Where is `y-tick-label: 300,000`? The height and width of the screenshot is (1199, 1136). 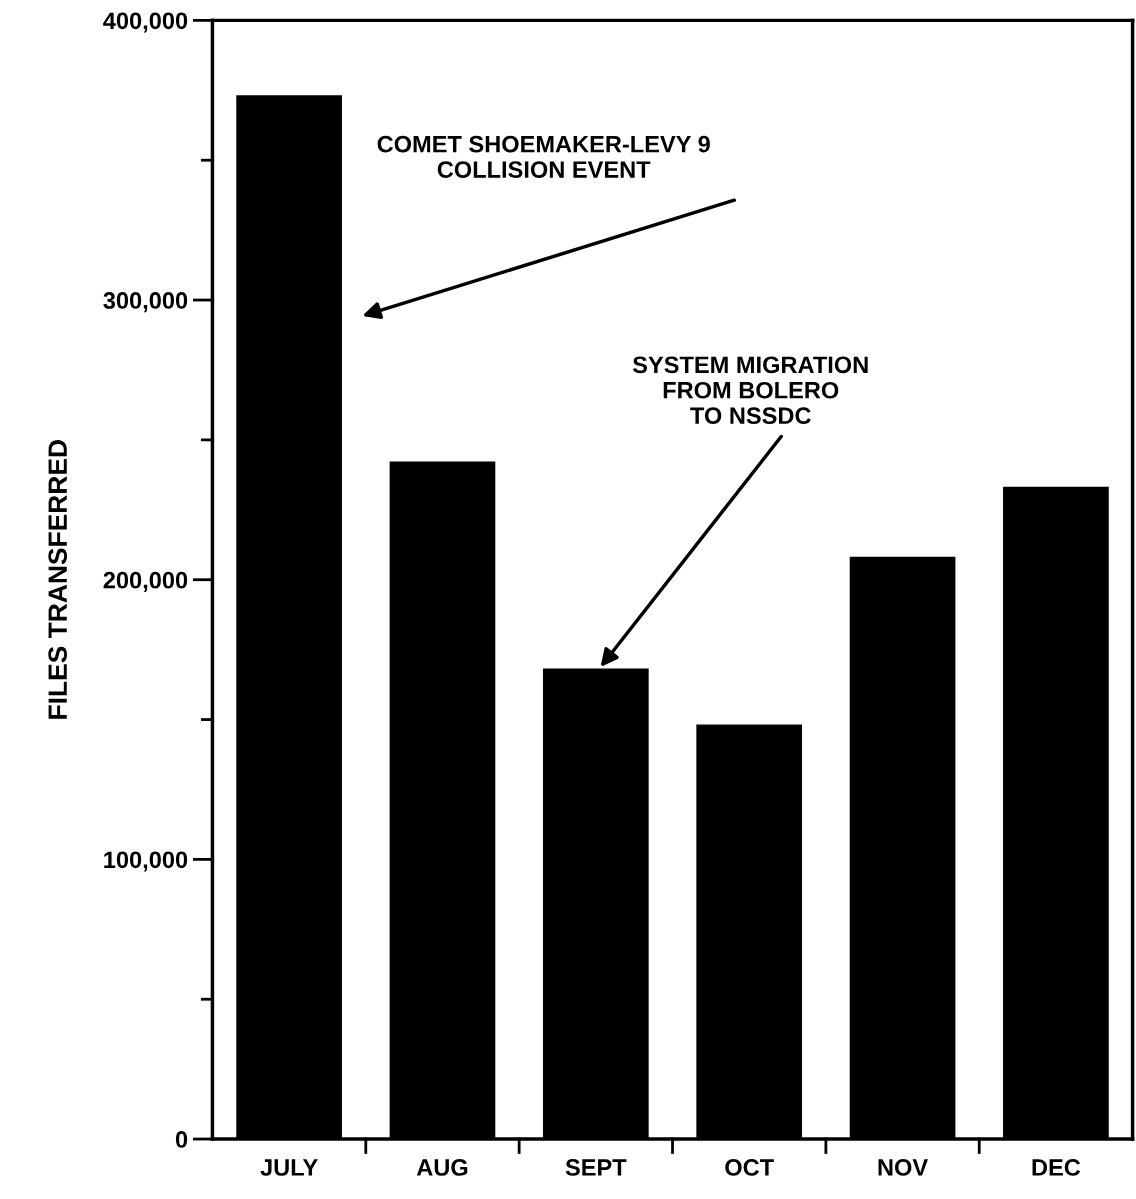
y-tick-label: 300,000 is located at coordinates (145, 302).